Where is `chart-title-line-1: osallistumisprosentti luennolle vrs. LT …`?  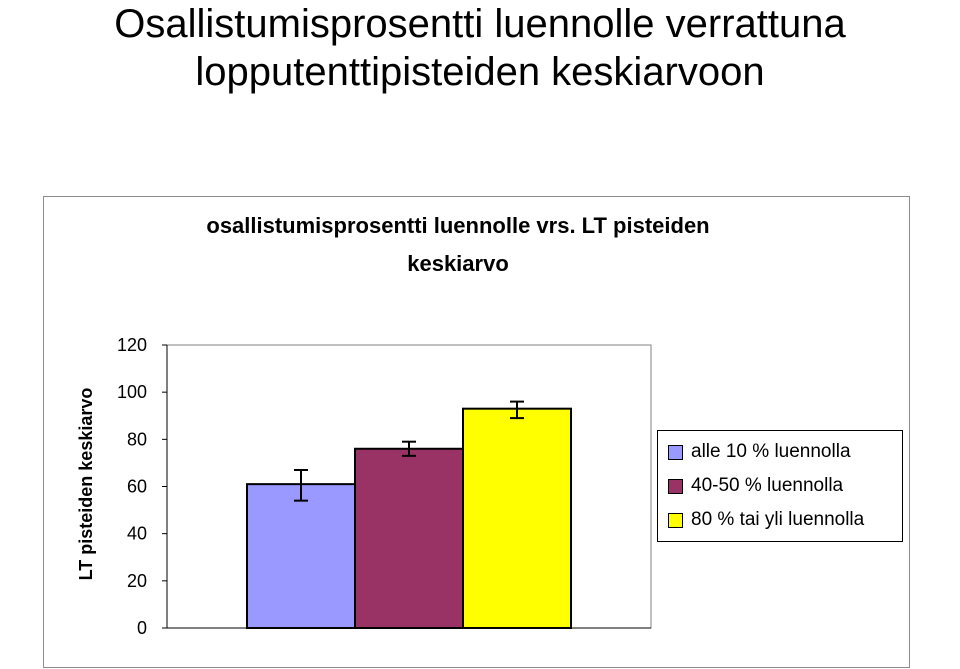 chart-title-line-1: osallistumisprosentti luennolle vrs. LT … is located at coordinates (457, 225).